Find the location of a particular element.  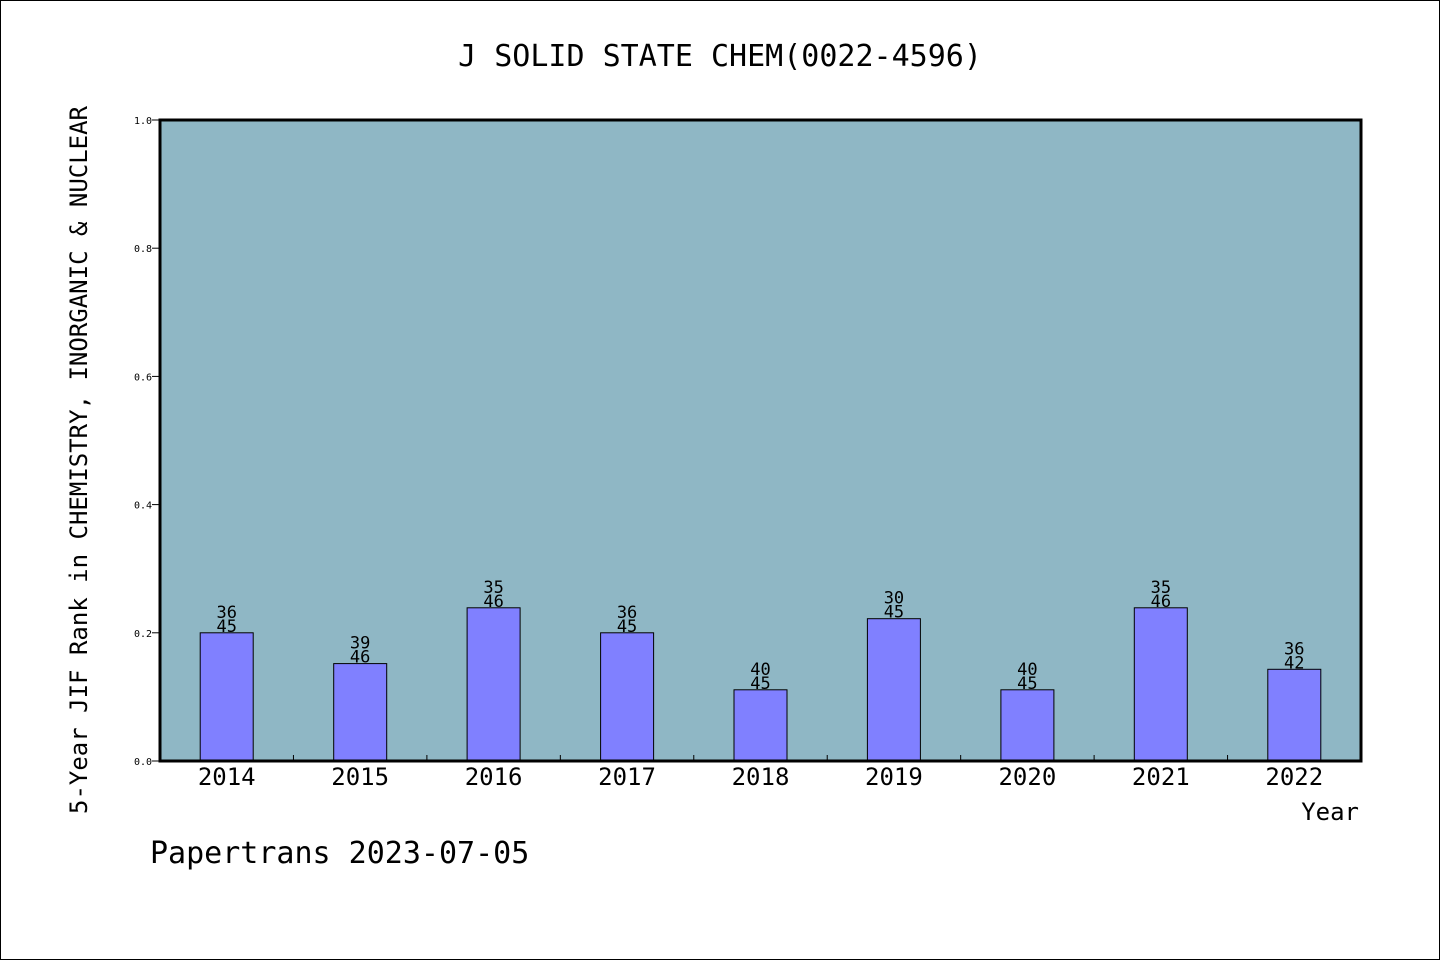

bar-label-top-2018: 40 is located at coordinates (760, 670).